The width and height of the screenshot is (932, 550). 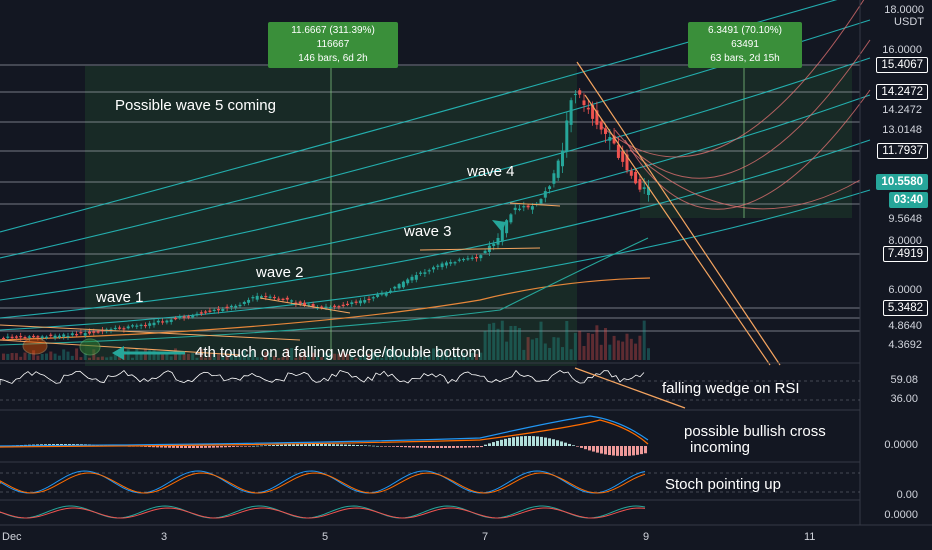 What do you see at coordinates (305, 305) in the screenshot?
I see `wave2-line` at bounding box center [305, 305].